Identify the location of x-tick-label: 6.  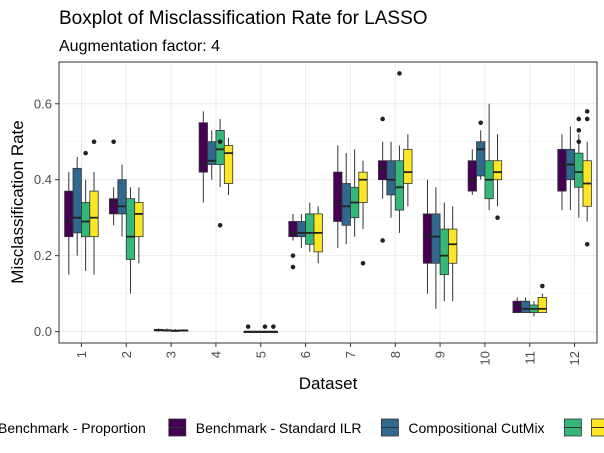
(305, 354).